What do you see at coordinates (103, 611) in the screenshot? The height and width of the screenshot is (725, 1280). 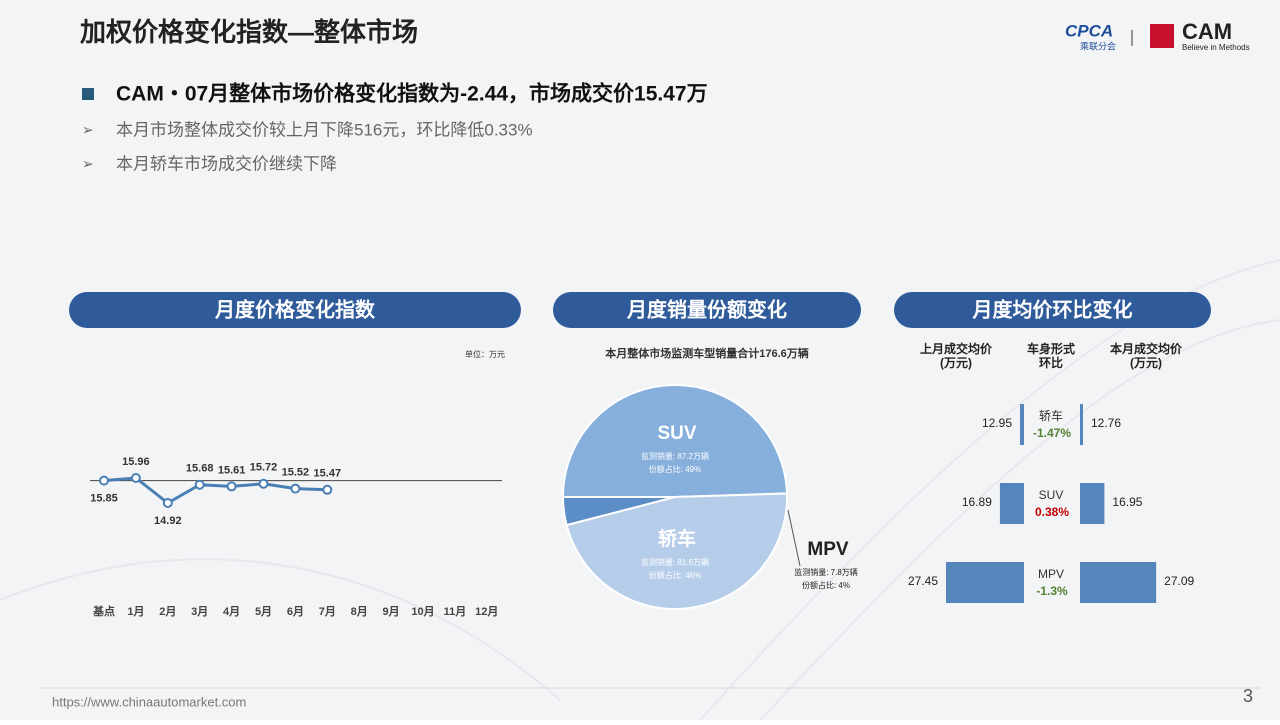 I see `x-tick-label: 基点` at bounding box center [103, 611].